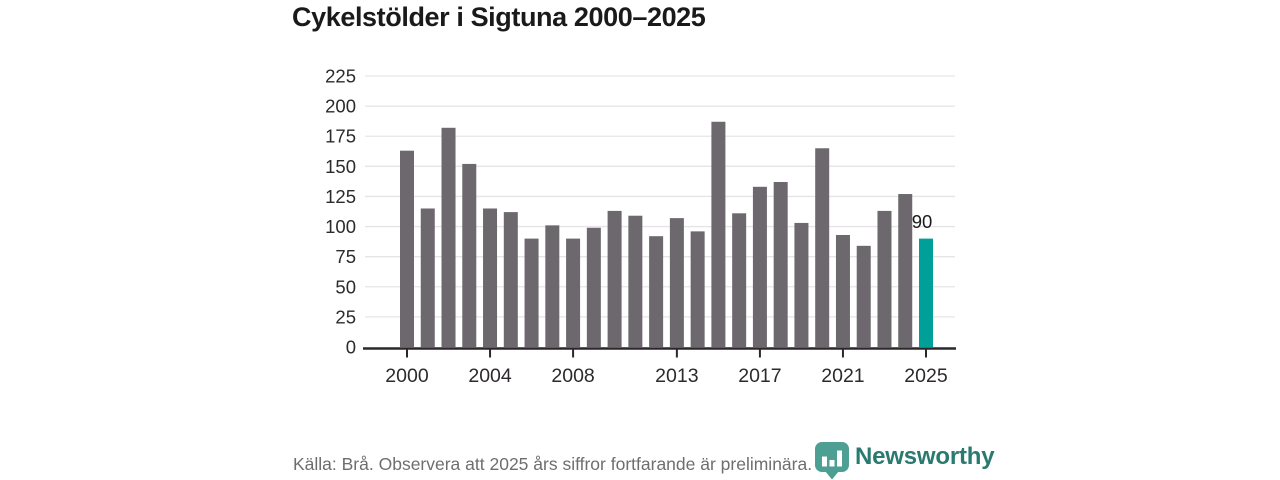 The image size is (1280, 480). What do you see at coordinates (635, 281) in the screenshot?
I see `bar-2011` at bounding box center [635, 281].